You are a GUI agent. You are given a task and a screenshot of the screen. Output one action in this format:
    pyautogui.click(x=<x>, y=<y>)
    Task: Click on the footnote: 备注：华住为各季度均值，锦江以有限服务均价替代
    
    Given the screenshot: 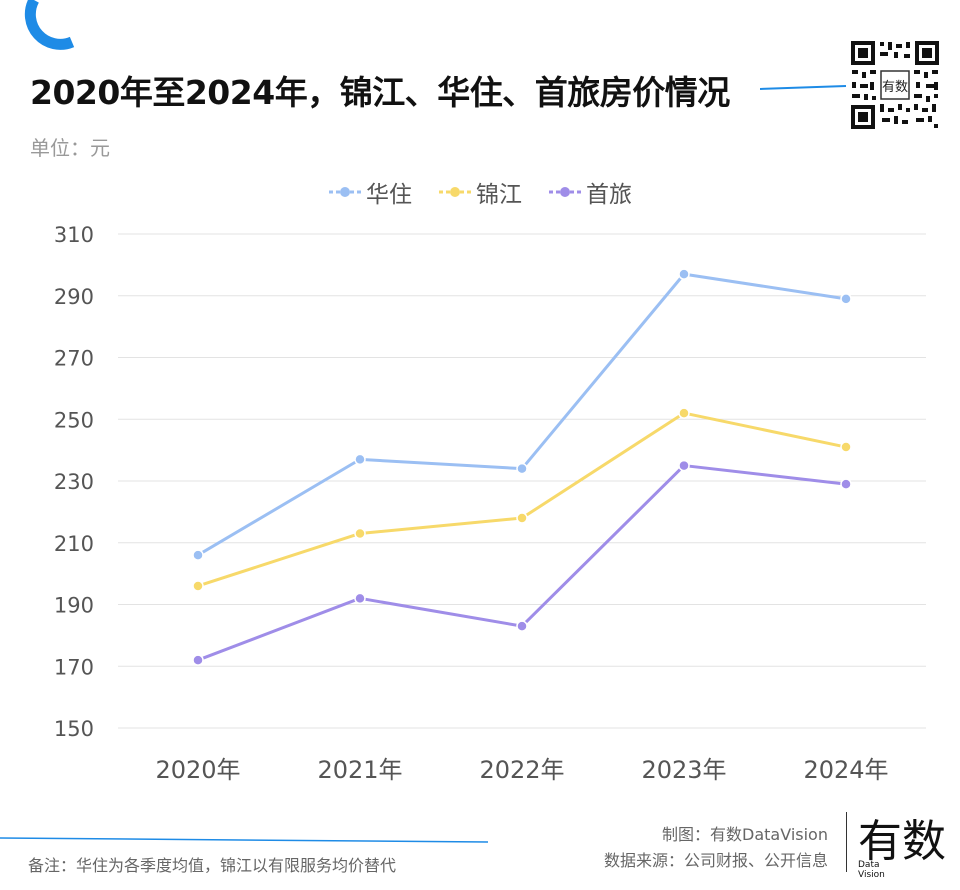 What is the action you would take?
    pyautogui.click(x=212, y=865)
    